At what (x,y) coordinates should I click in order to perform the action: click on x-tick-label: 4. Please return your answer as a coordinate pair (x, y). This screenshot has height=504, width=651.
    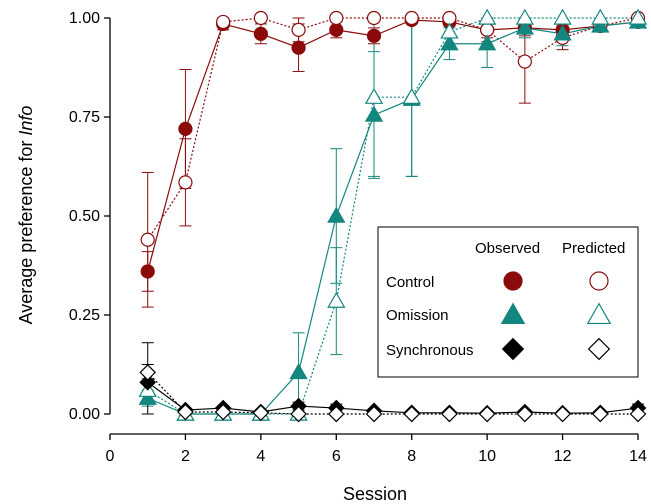
    Looking at the image, I should click on (260, 456).